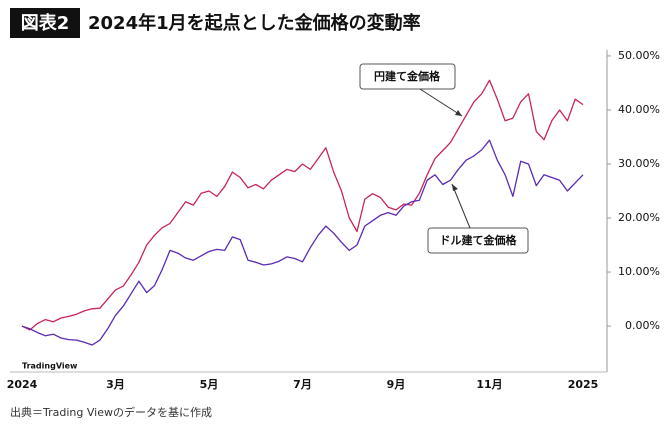  Describe the element at coordinates (583, 384) in the screenshot. I see `x-tick-label: 2025` at that location.